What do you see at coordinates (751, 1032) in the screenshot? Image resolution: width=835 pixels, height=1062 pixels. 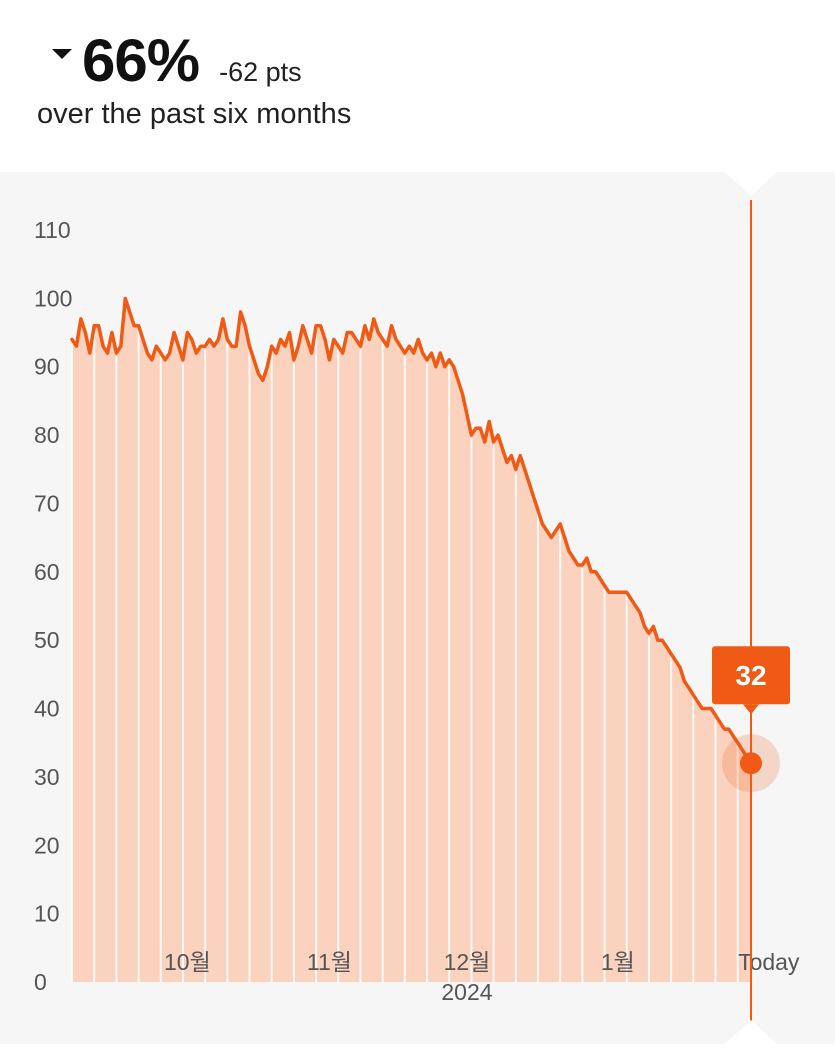 I see `cursor-notch-bottom` at bounding box center [751, 1032].